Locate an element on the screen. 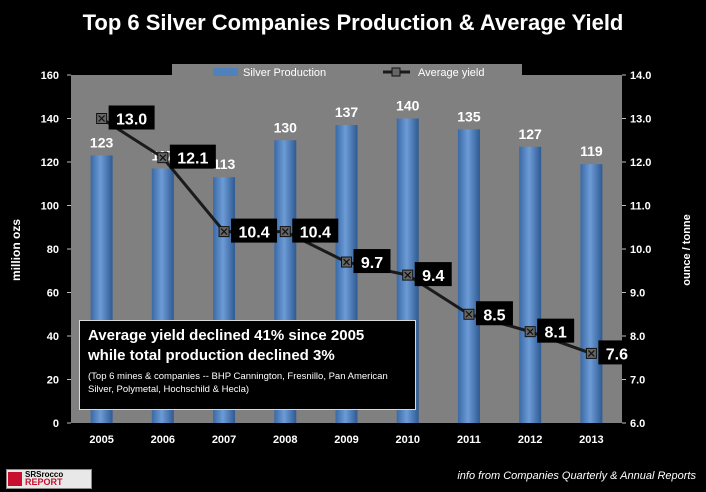 This screenshot has height=492, width=706. y-axis-title: million ozs is located at coordinates (16, 250).